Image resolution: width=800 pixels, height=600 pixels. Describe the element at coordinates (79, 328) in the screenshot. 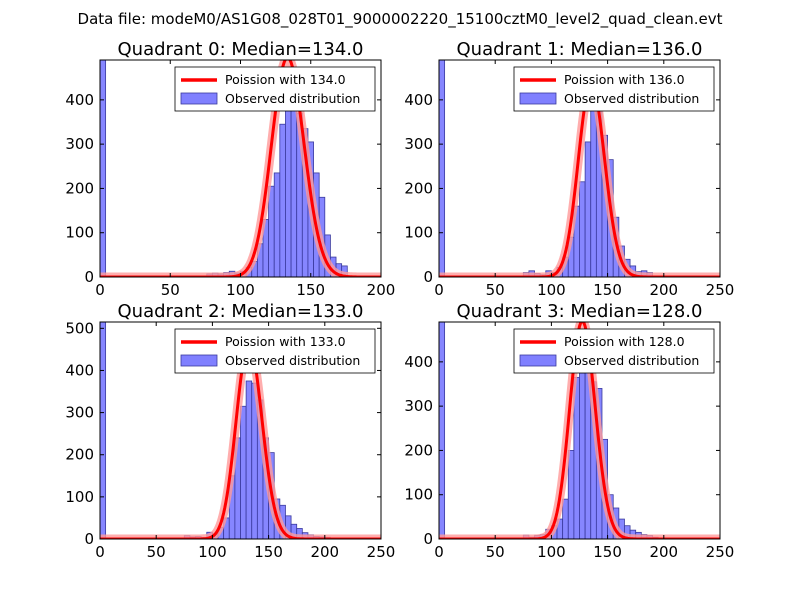

I see `y-tick-label: 500` at that location.